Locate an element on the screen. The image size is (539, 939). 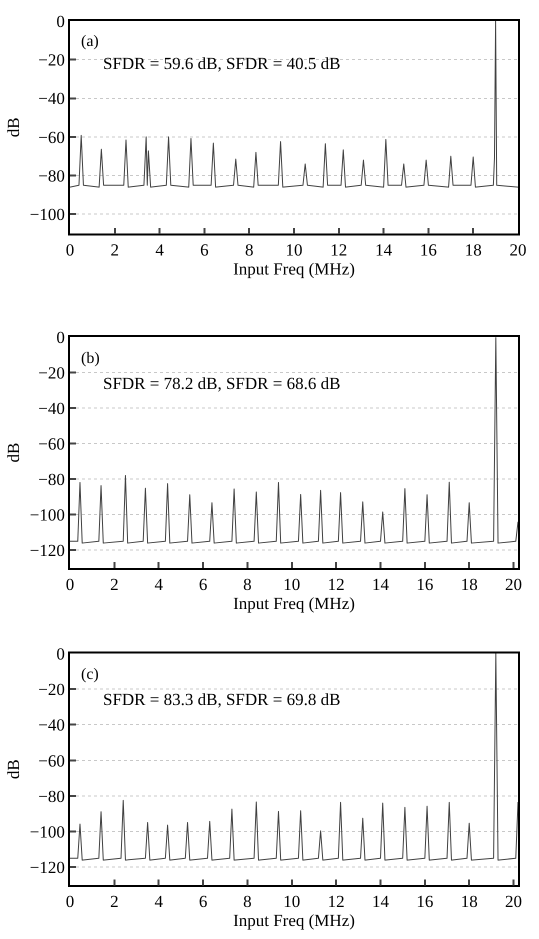
annotation: (b) is located at coordinates (90, 358).